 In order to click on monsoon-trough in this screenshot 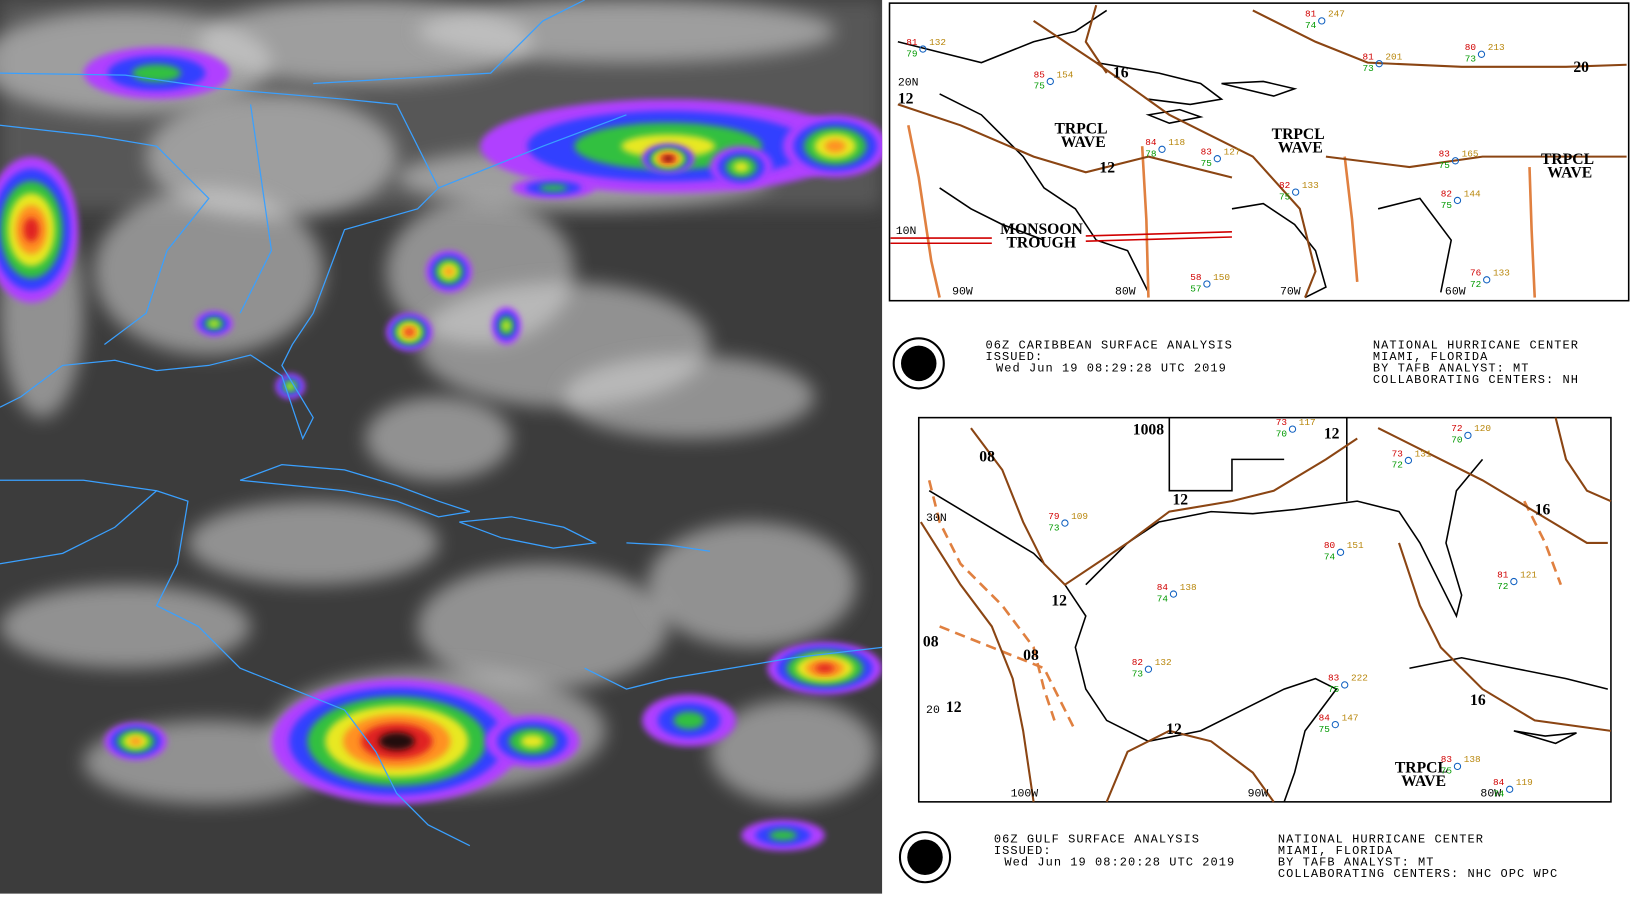, I will do `click(1158, 239)`.